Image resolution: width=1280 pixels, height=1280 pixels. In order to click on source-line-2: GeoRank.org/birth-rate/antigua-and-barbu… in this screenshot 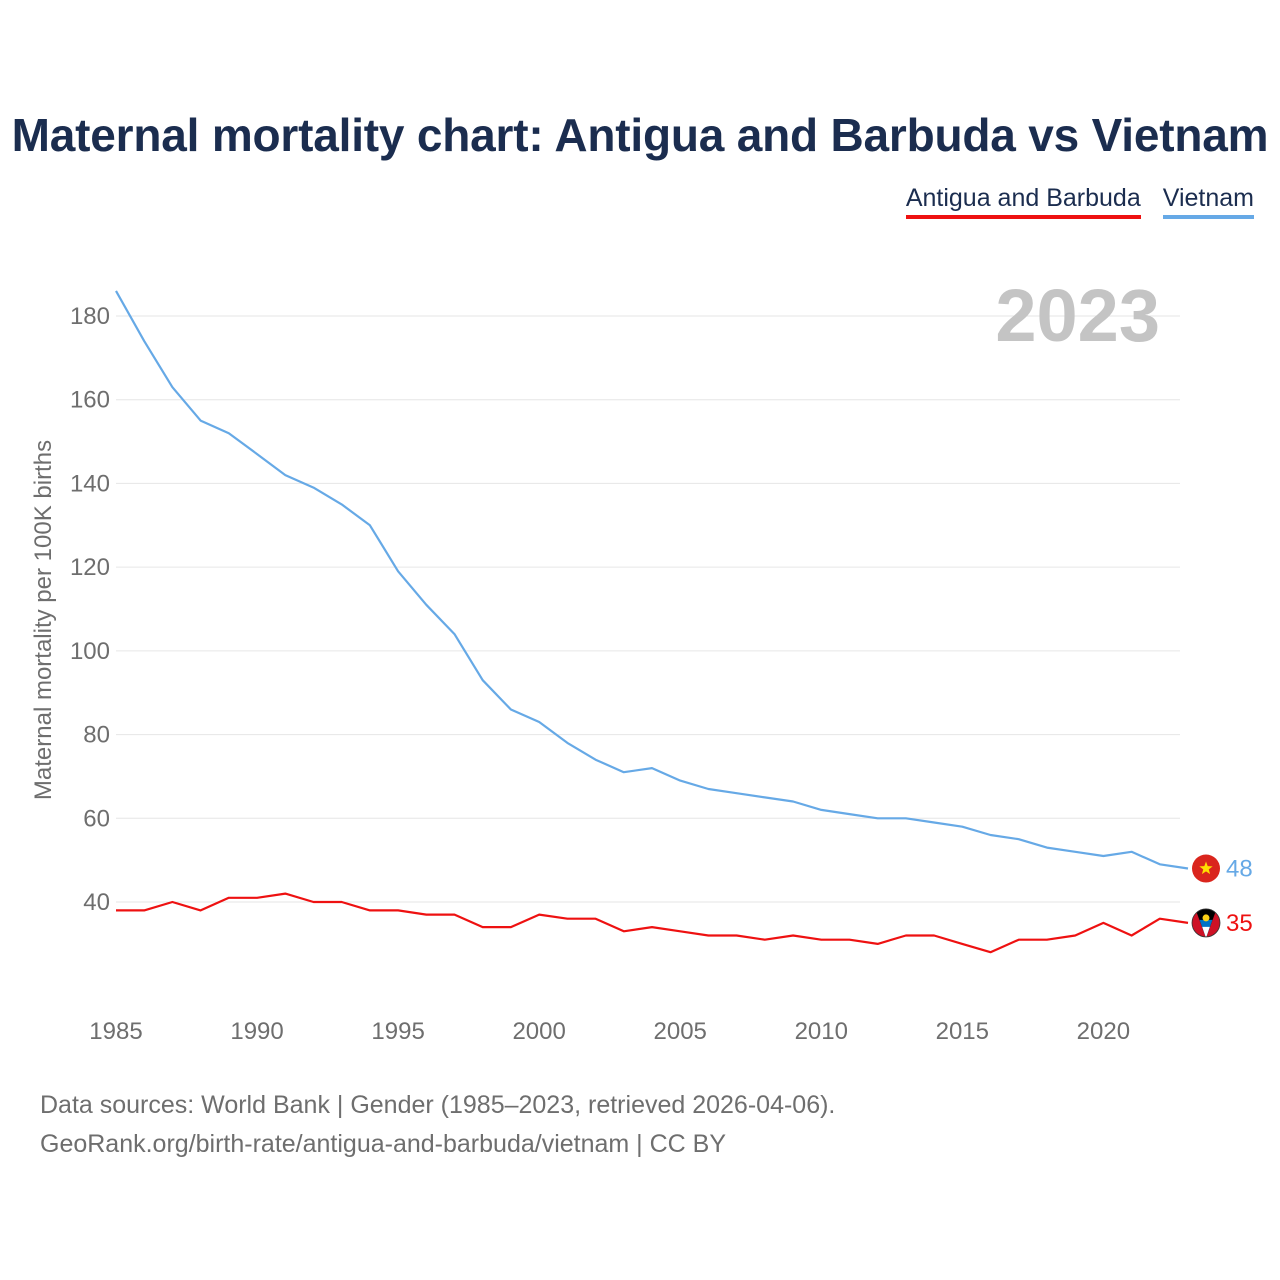, I will do `click(383, 1144)`.